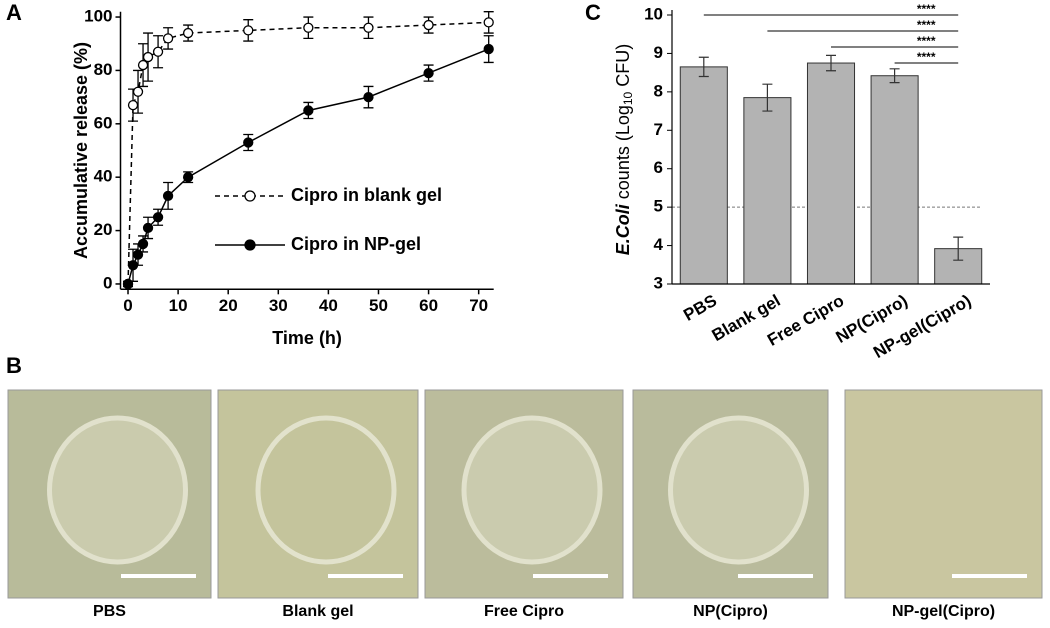  What do you see at coordinates (659, 244) in the screenshot?
I see `y-tick-label: 4` at bounding box center [659, 244].